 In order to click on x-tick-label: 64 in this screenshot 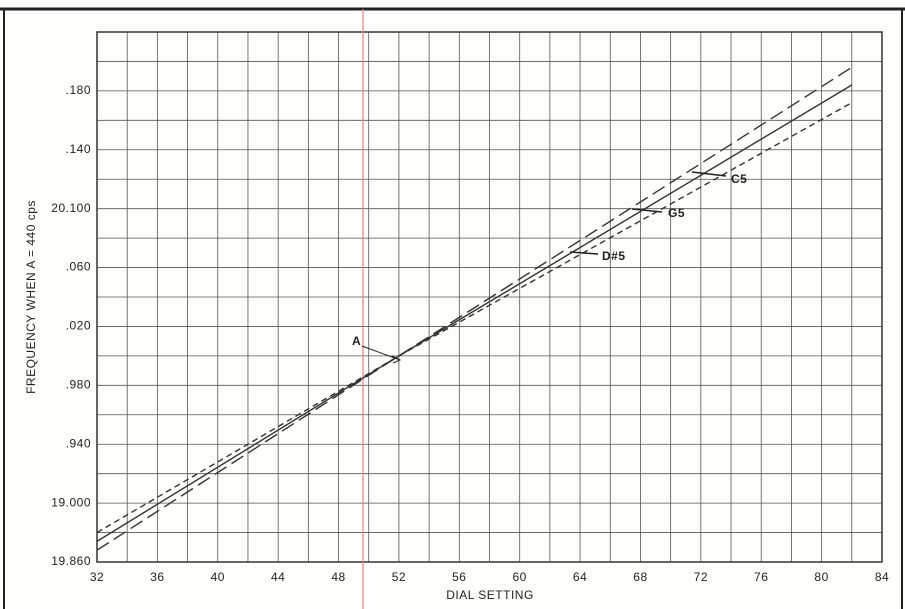, I will do `click(580, 577)`.